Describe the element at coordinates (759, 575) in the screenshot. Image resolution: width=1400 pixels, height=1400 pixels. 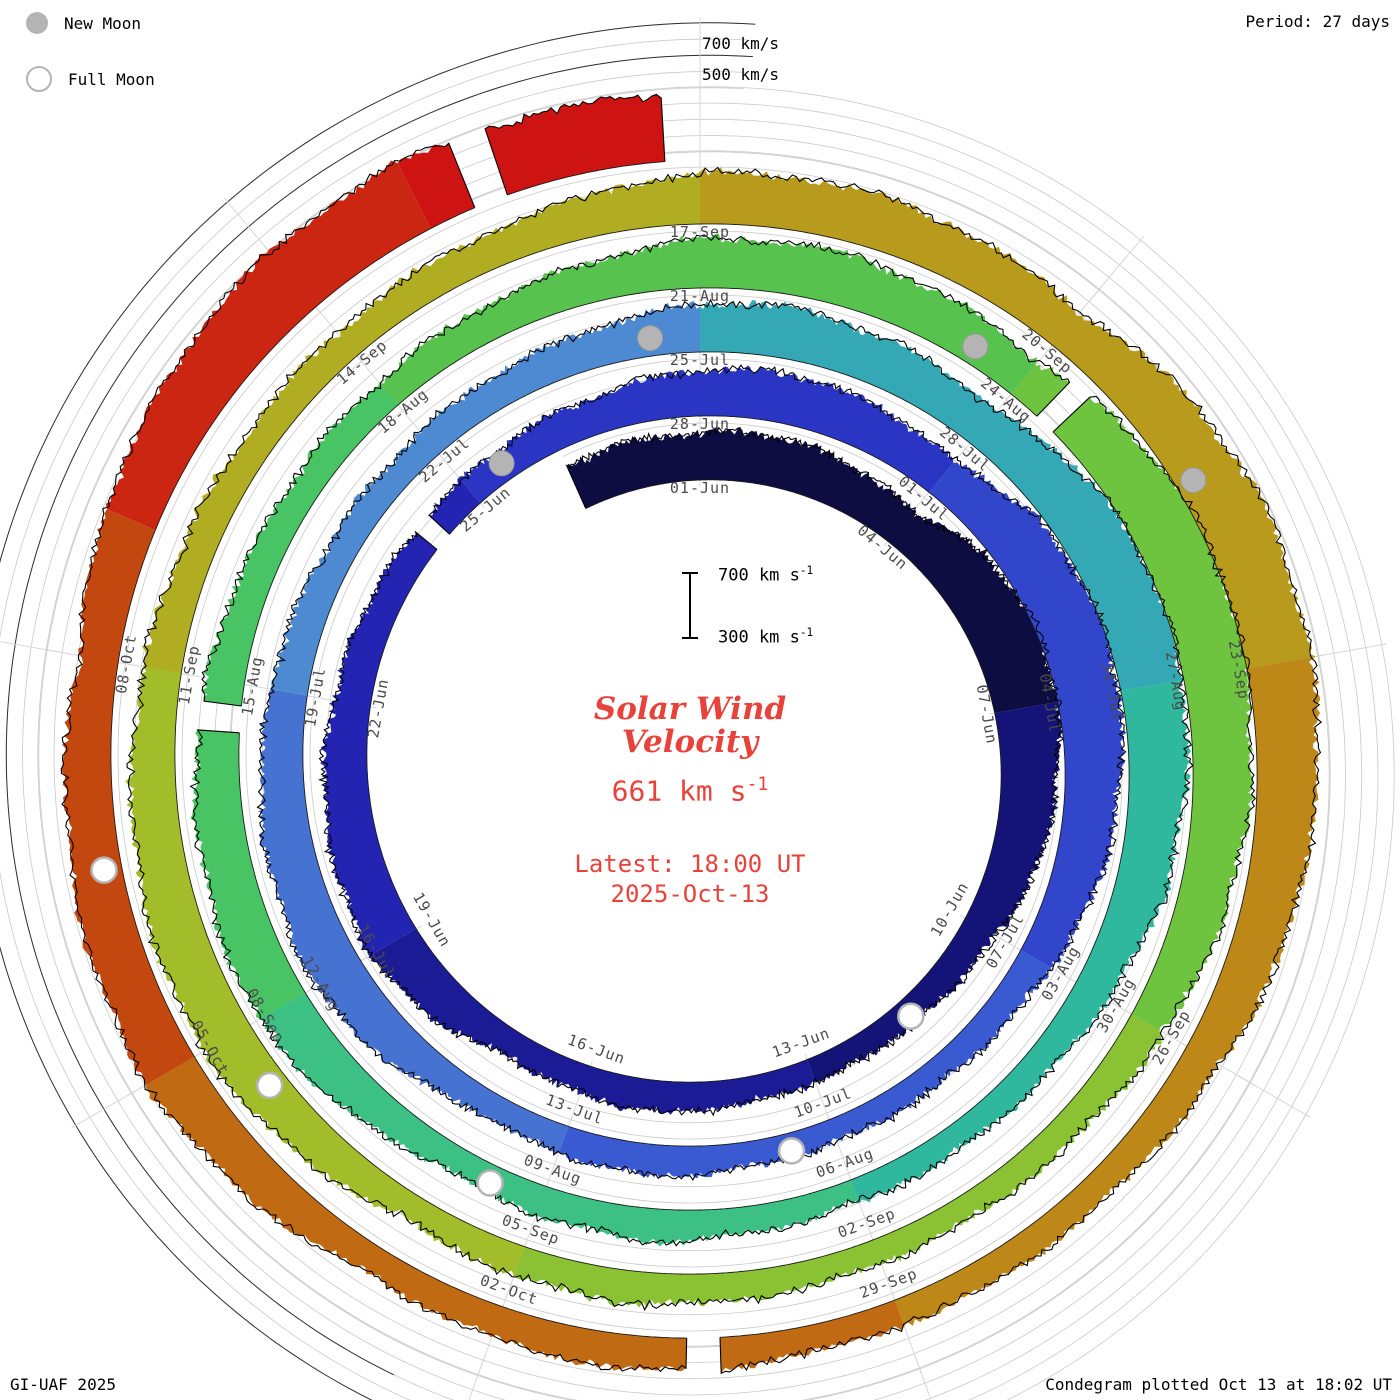
I see `scale-high-text: 700 km s` at that location.